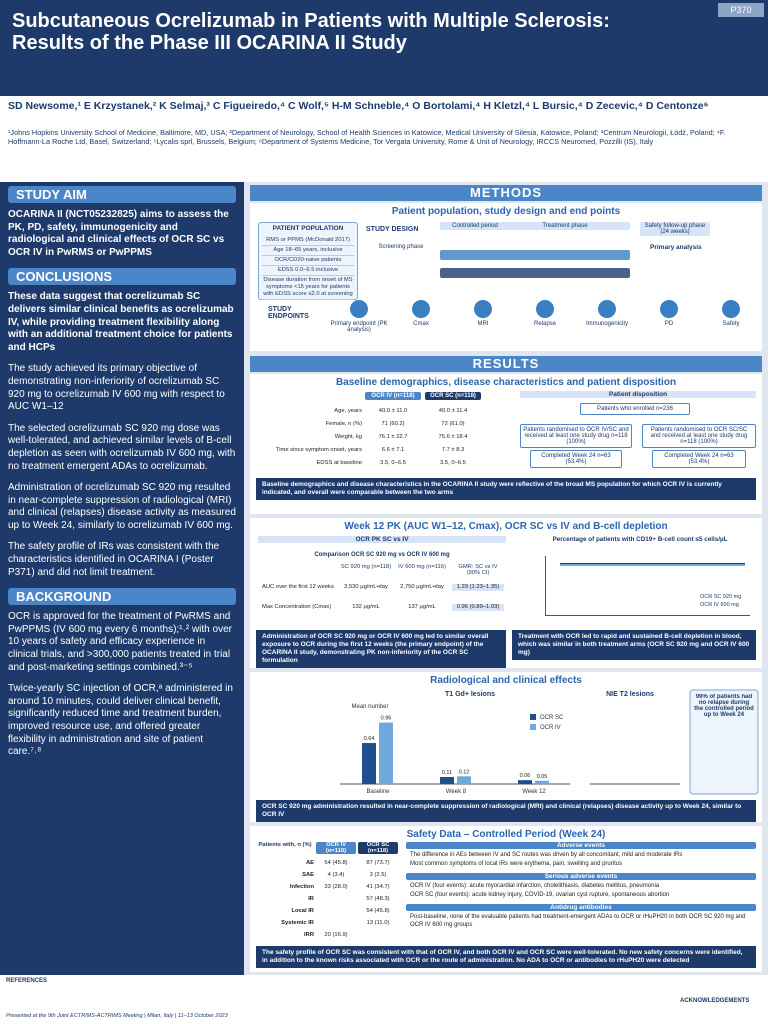  I want to click on cell: 4 (3.4), so click(336, 875).